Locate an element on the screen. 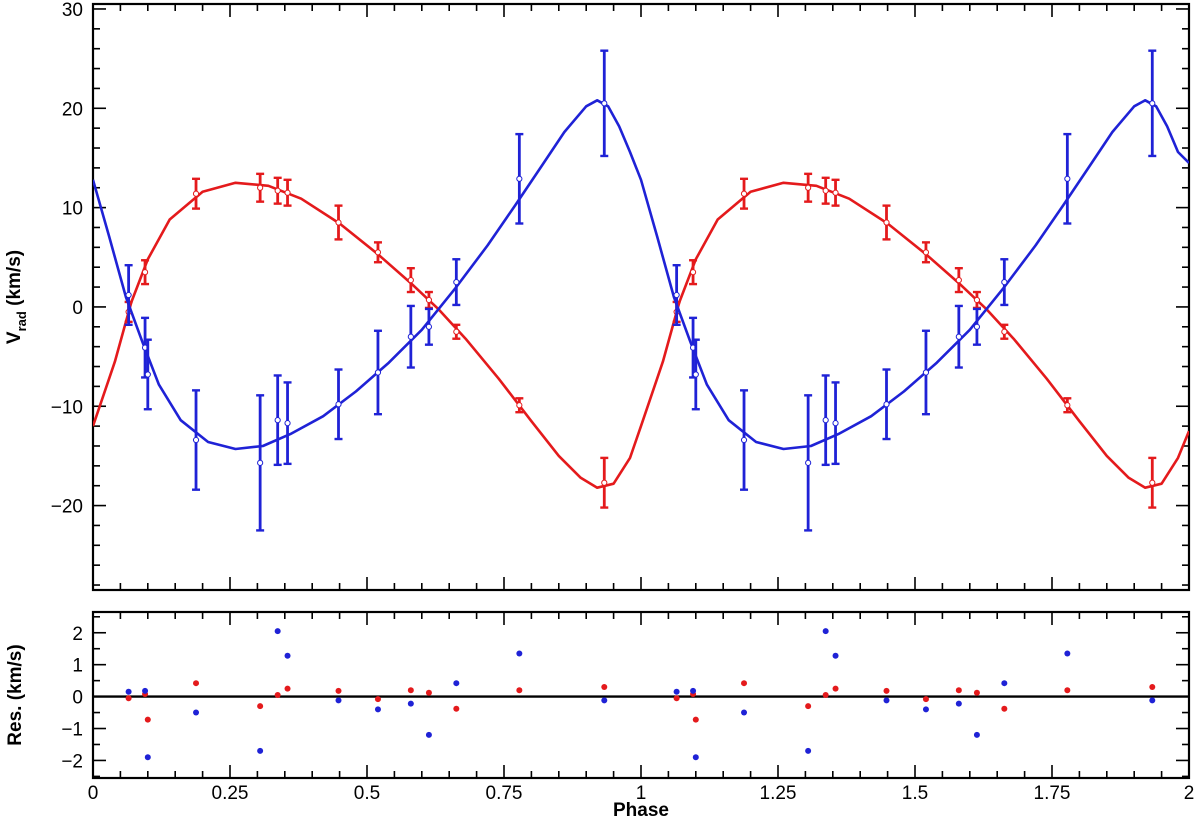 This screenshot has height=821, width=1200. x-tick-label: 1.75 is located at coordinates (1052, 793).